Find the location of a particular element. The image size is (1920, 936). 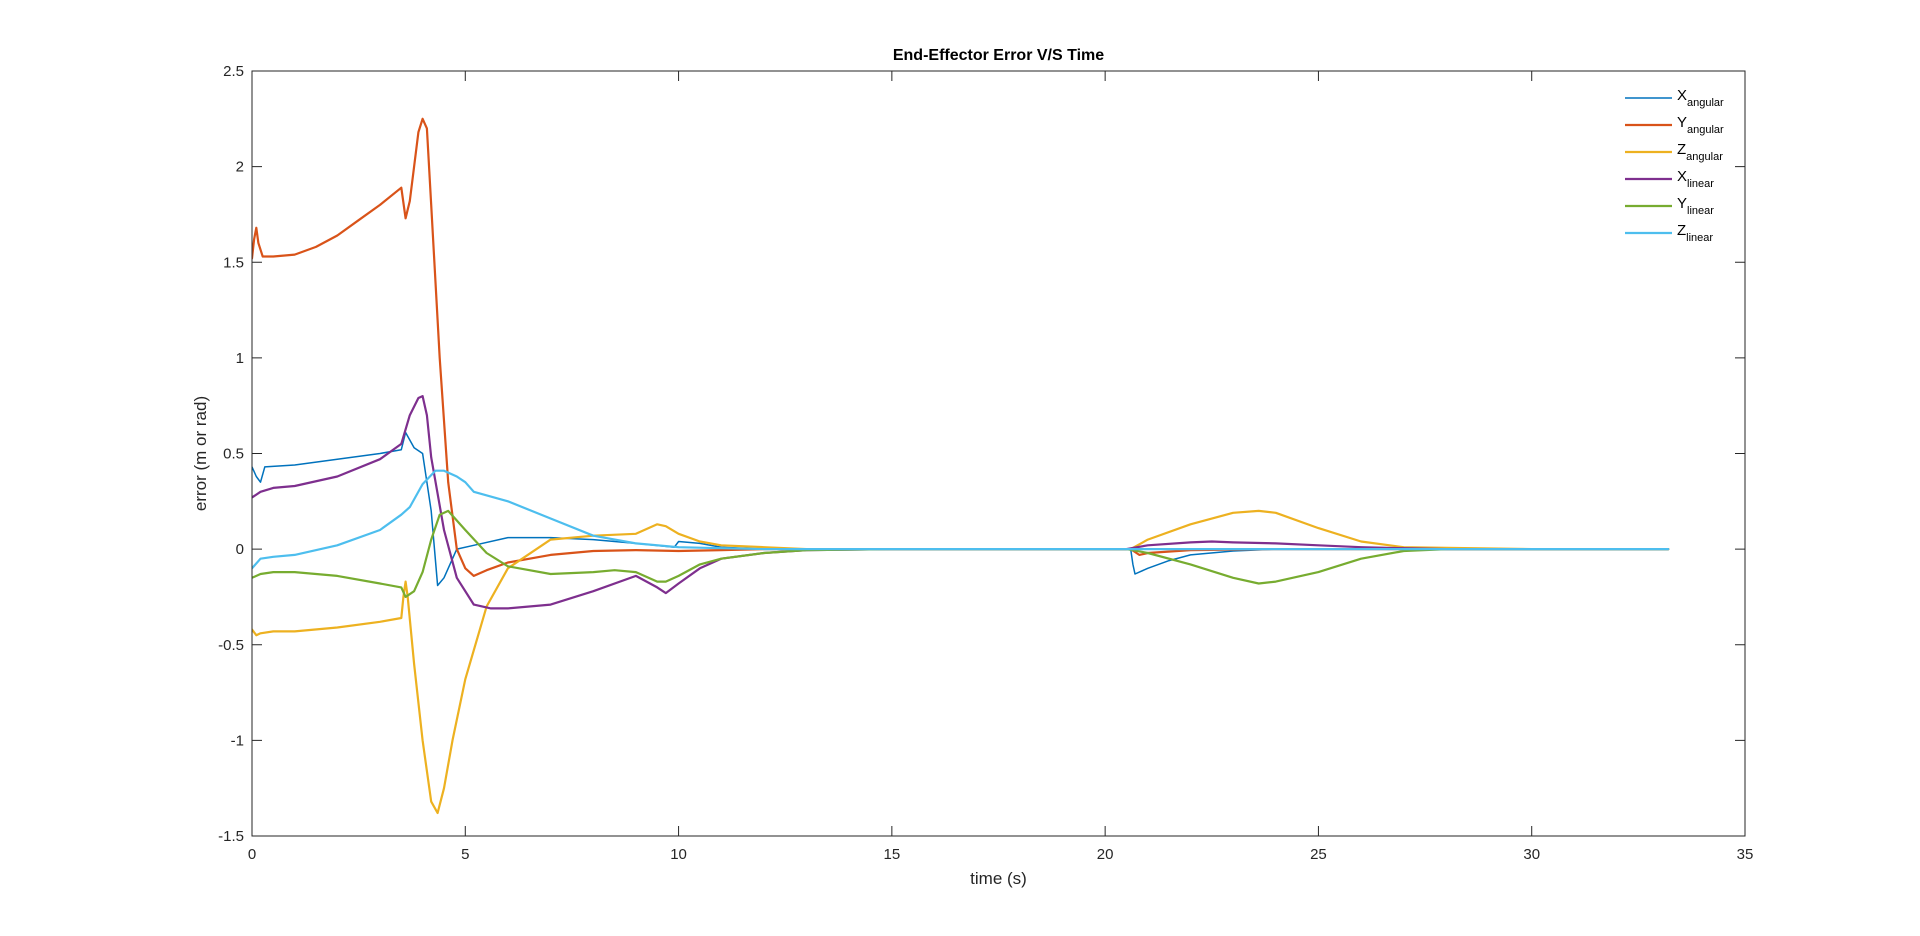

x-tick-label: 25 is located at coordinates (1318, 854).